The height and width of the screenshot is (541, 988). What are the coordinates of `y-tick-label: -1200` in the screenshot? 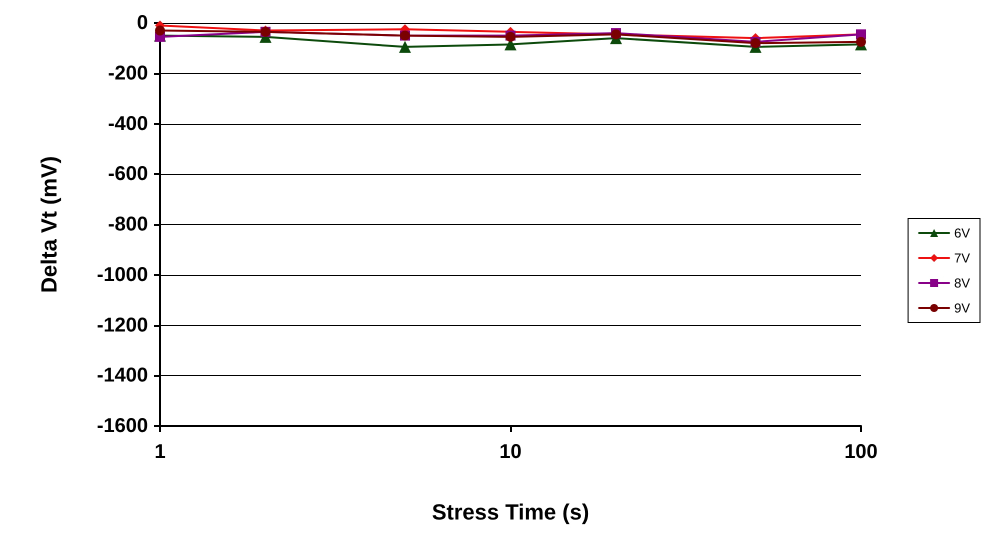 It's located at (122, 325).